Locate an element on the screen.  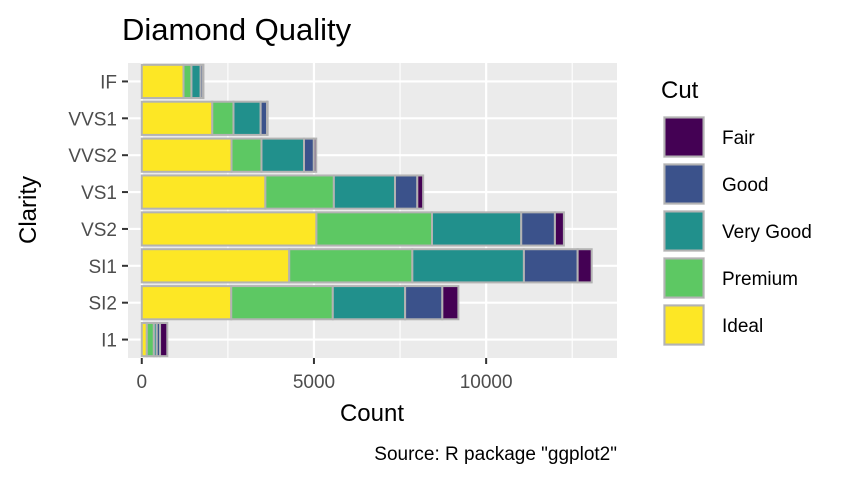
bar-i1-fair is located at coordinates (164, 339).